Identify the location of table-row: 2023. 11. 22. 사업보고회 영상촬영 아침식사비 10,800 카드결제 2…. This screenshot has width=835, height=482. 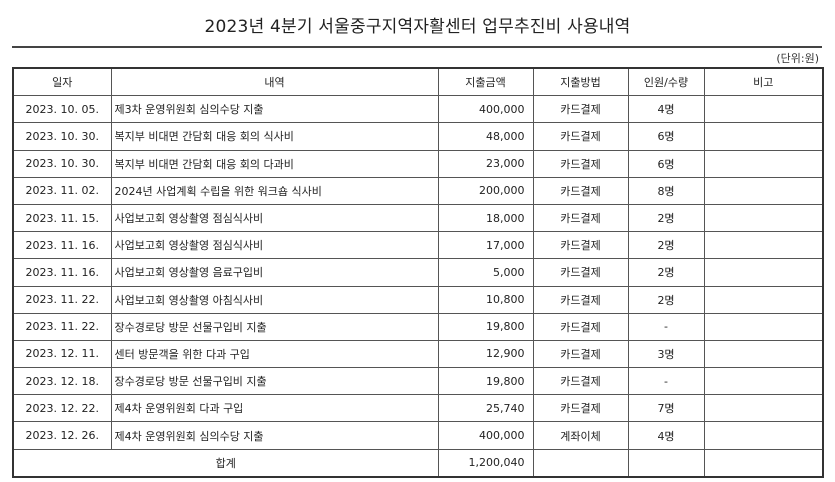
(418, 299).